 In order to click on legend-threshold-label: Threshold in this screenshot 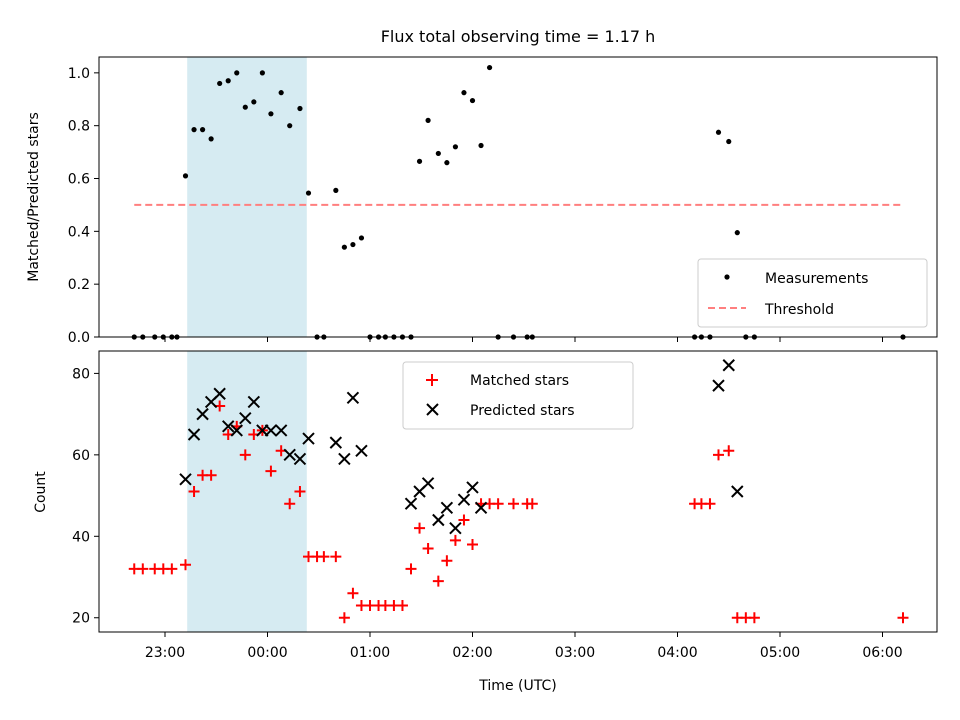, I will do `click(799, 310)`.